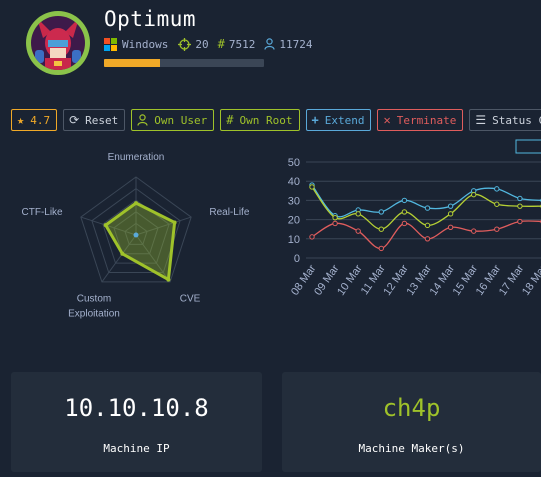 The height and width of the screenshot is (477, 541). Describe the element at coordinates (242, 44) in the screenshot. I see `root-owns-value: 7512` at that location.